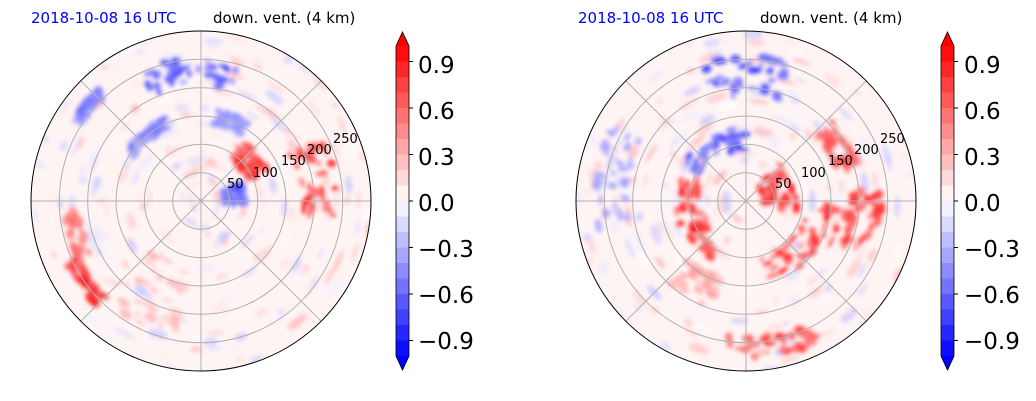 This screenshot has width=1036, height=401. What do you see at coordinates (866, 150) in the screenshot?
I see `panel-2-radial-tick-200: 200` at bounding box center [866, 150].